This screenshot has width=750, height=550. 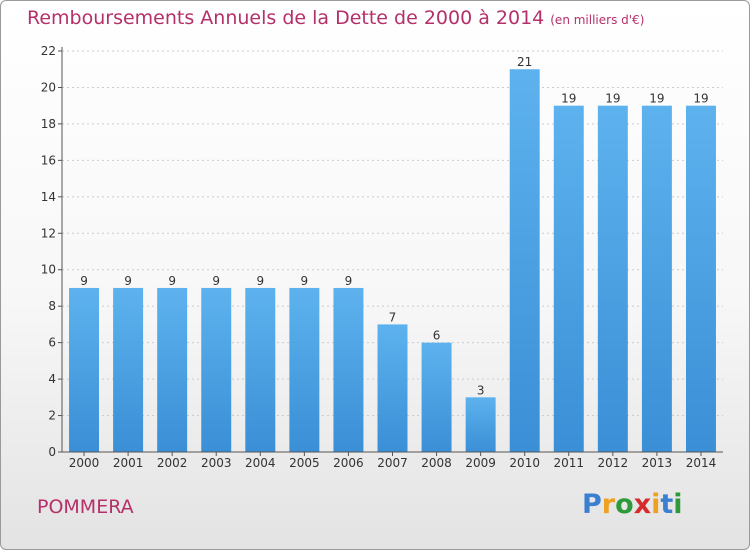 What do you see at coordinates (52, 416) in the screenshot?
I see `y-tick-label: 2` at bounding box center [52, 416].